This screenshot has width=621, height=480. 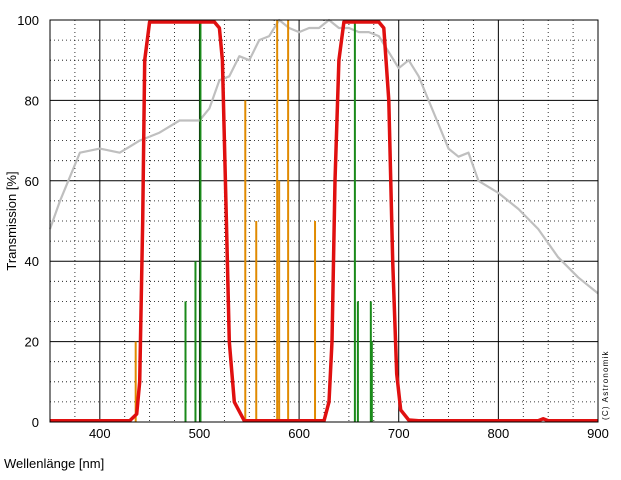 What do you see at coordinates (605, 385) in the screenshot?
I see `copyright-annotation: (C) Astronomik` at bounding box center [605, 385].